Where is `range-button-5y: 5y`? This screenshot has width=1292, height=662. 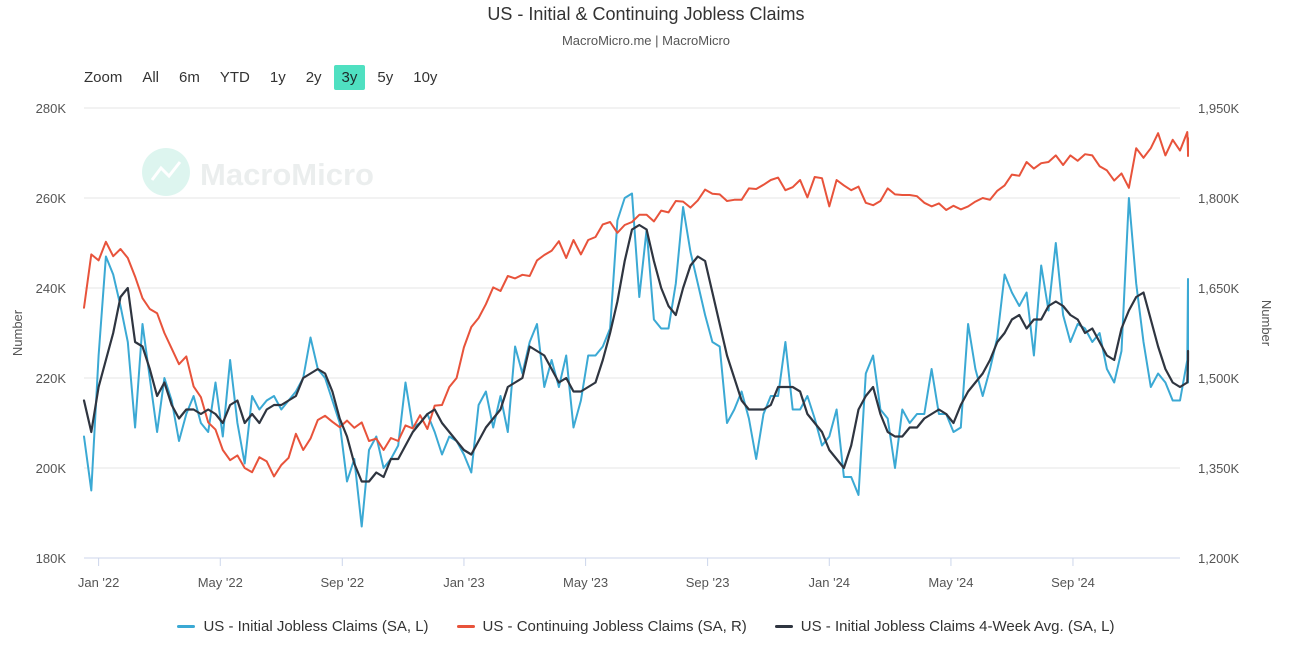 range-button-5y: 5y is located at coordinates (385, 77).